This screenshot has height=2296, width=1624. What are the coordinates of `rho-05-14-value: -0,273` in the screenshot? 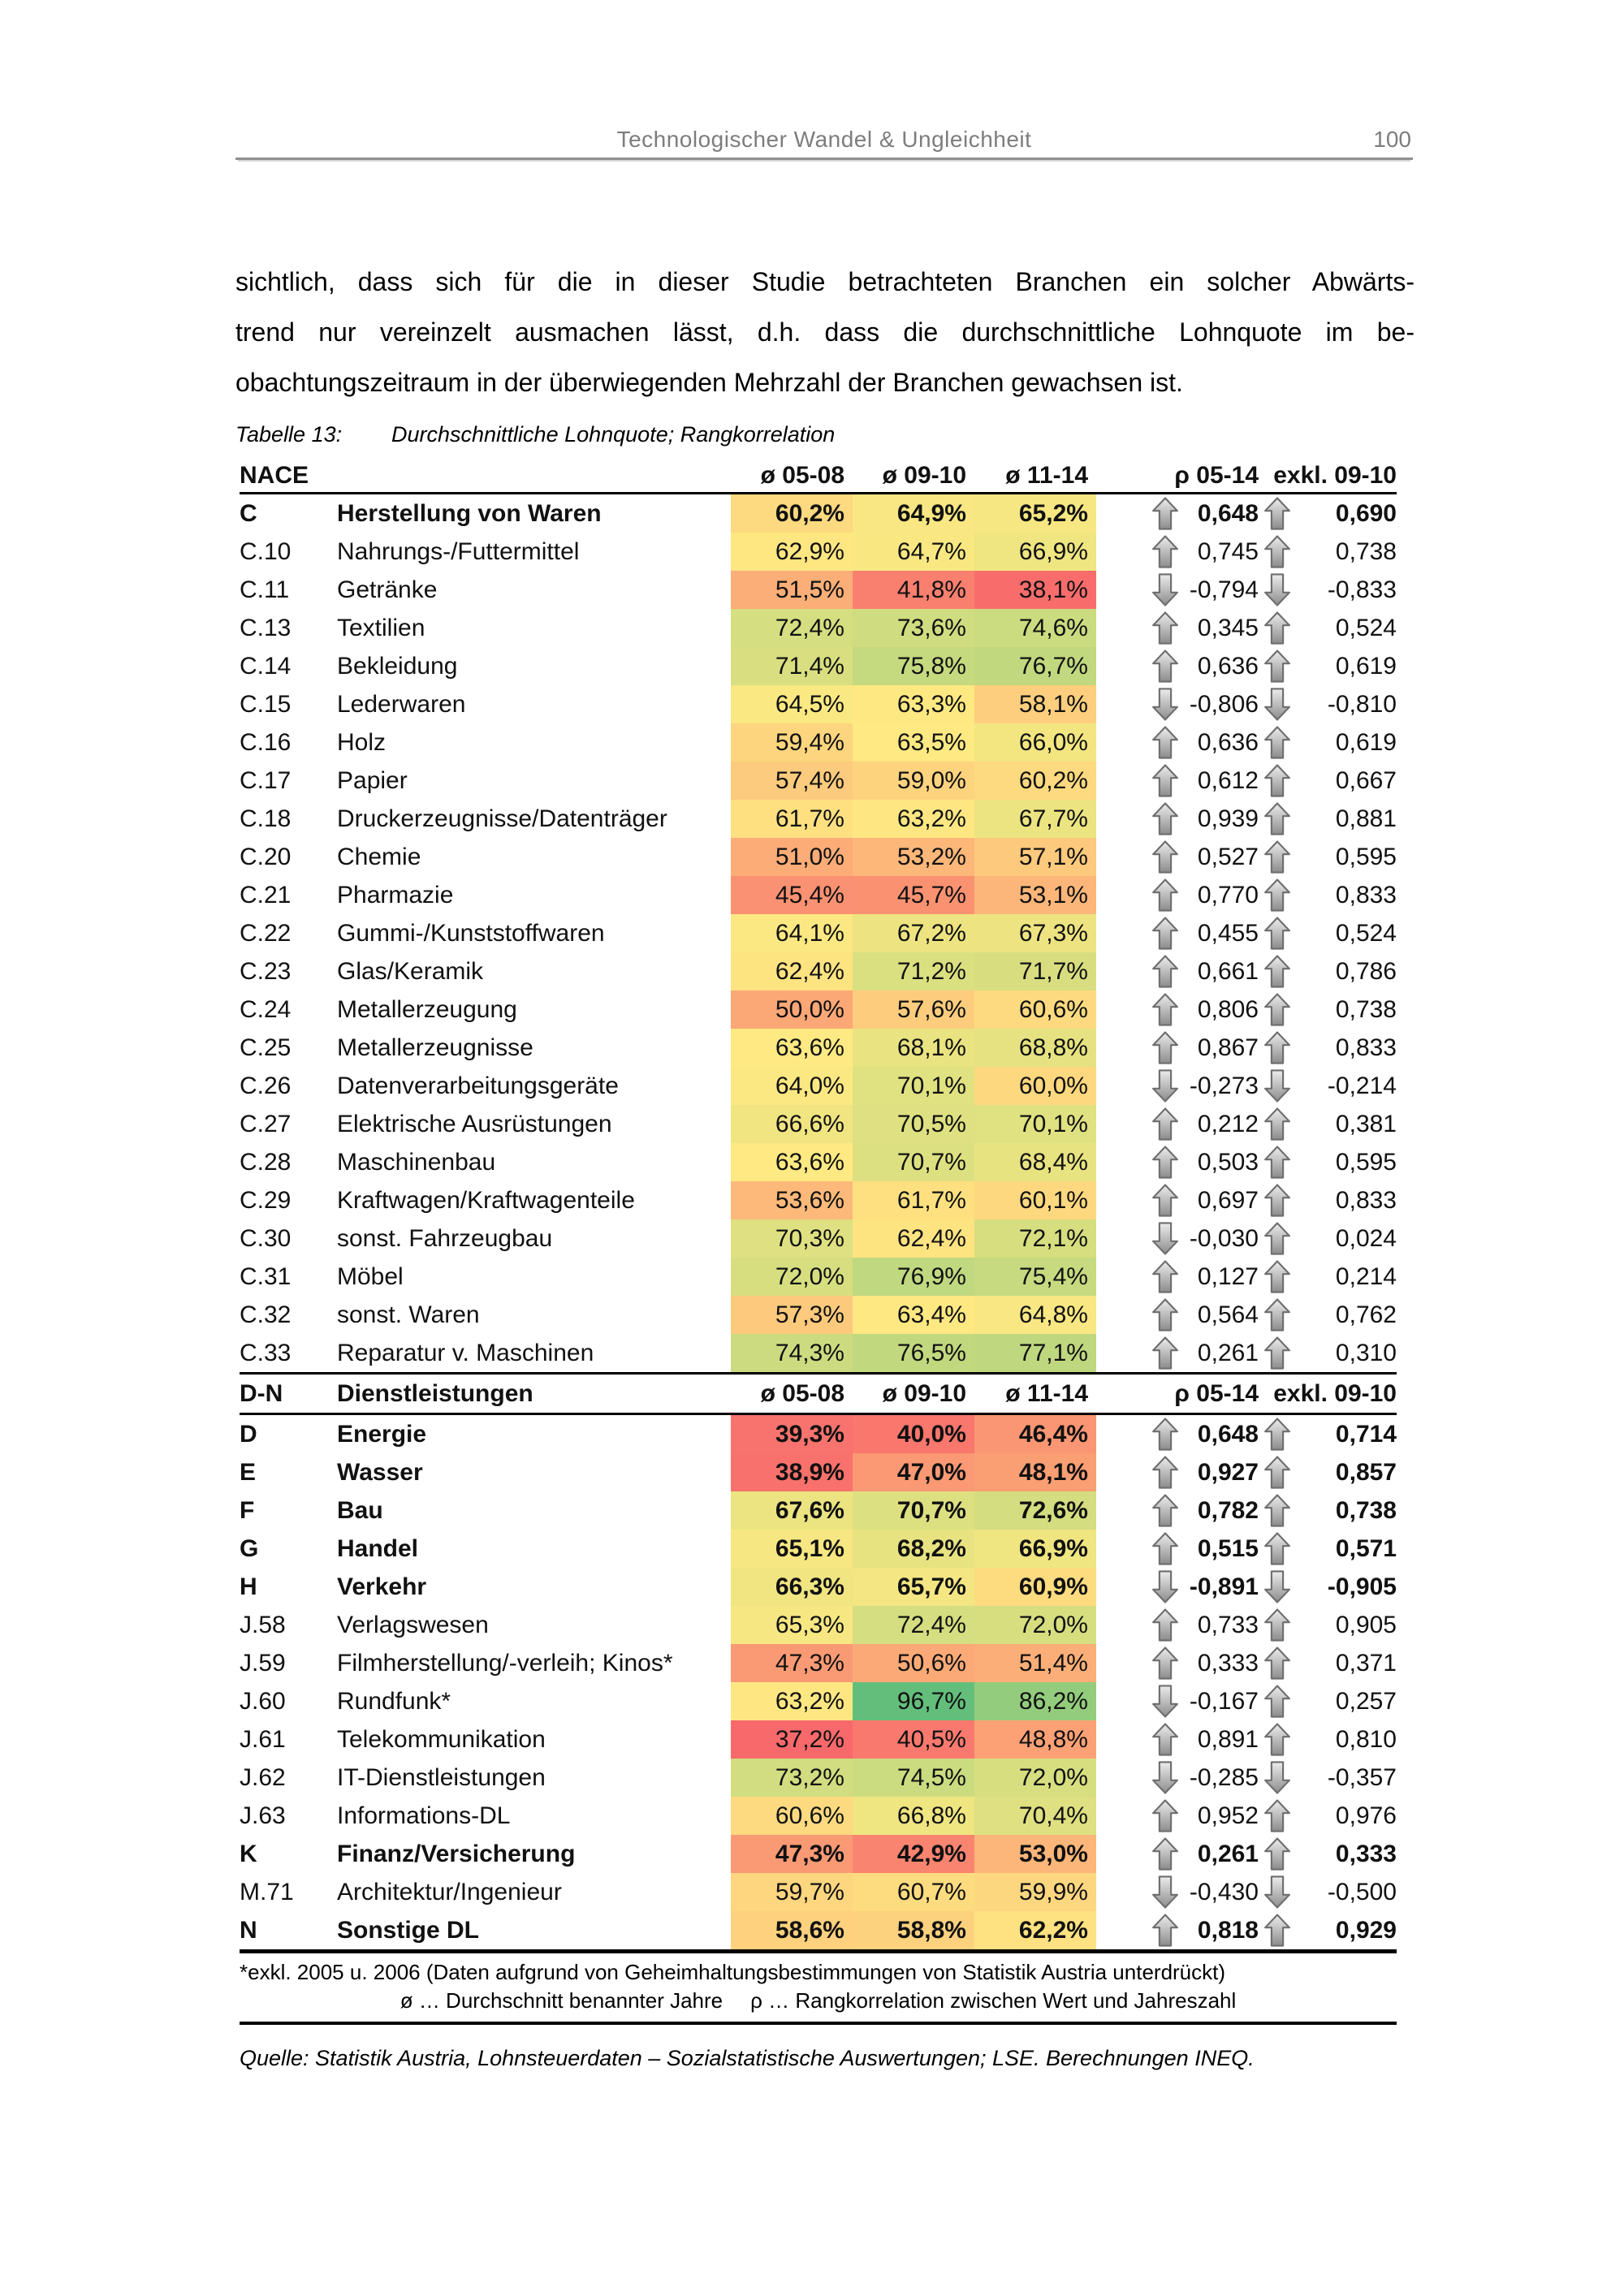 It's located at (1224, 1085).